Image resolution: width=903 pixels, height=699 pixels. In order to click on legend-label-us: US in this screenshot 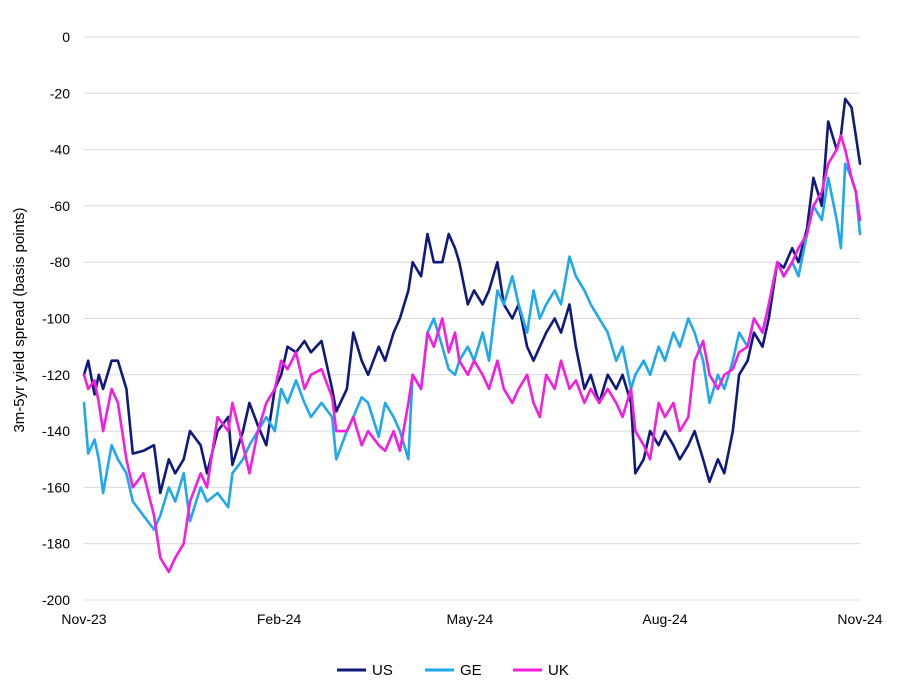, I will do `click(382, 670)`.